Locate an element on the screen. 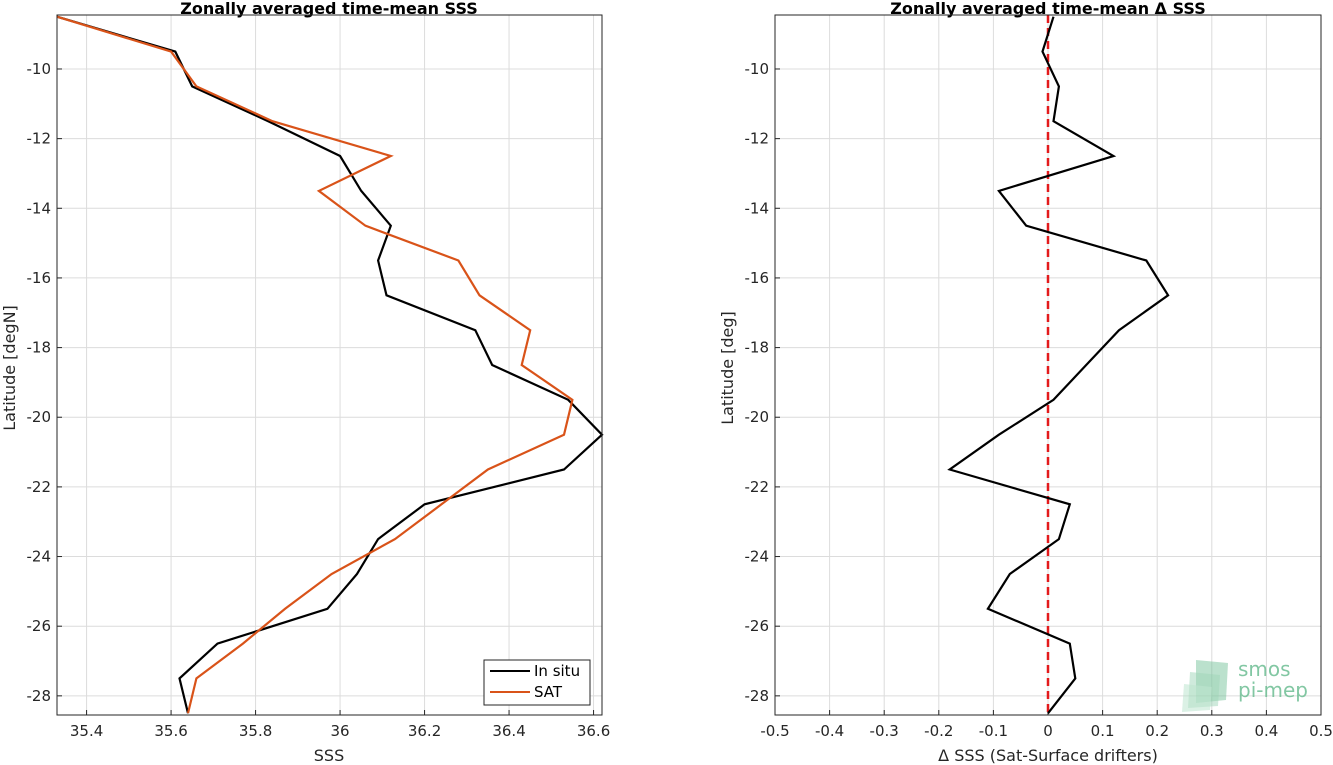 The height and width of the screenshot is (765, 1333). x-tick-label: 0.4 is located at coordinates (1266, 731).